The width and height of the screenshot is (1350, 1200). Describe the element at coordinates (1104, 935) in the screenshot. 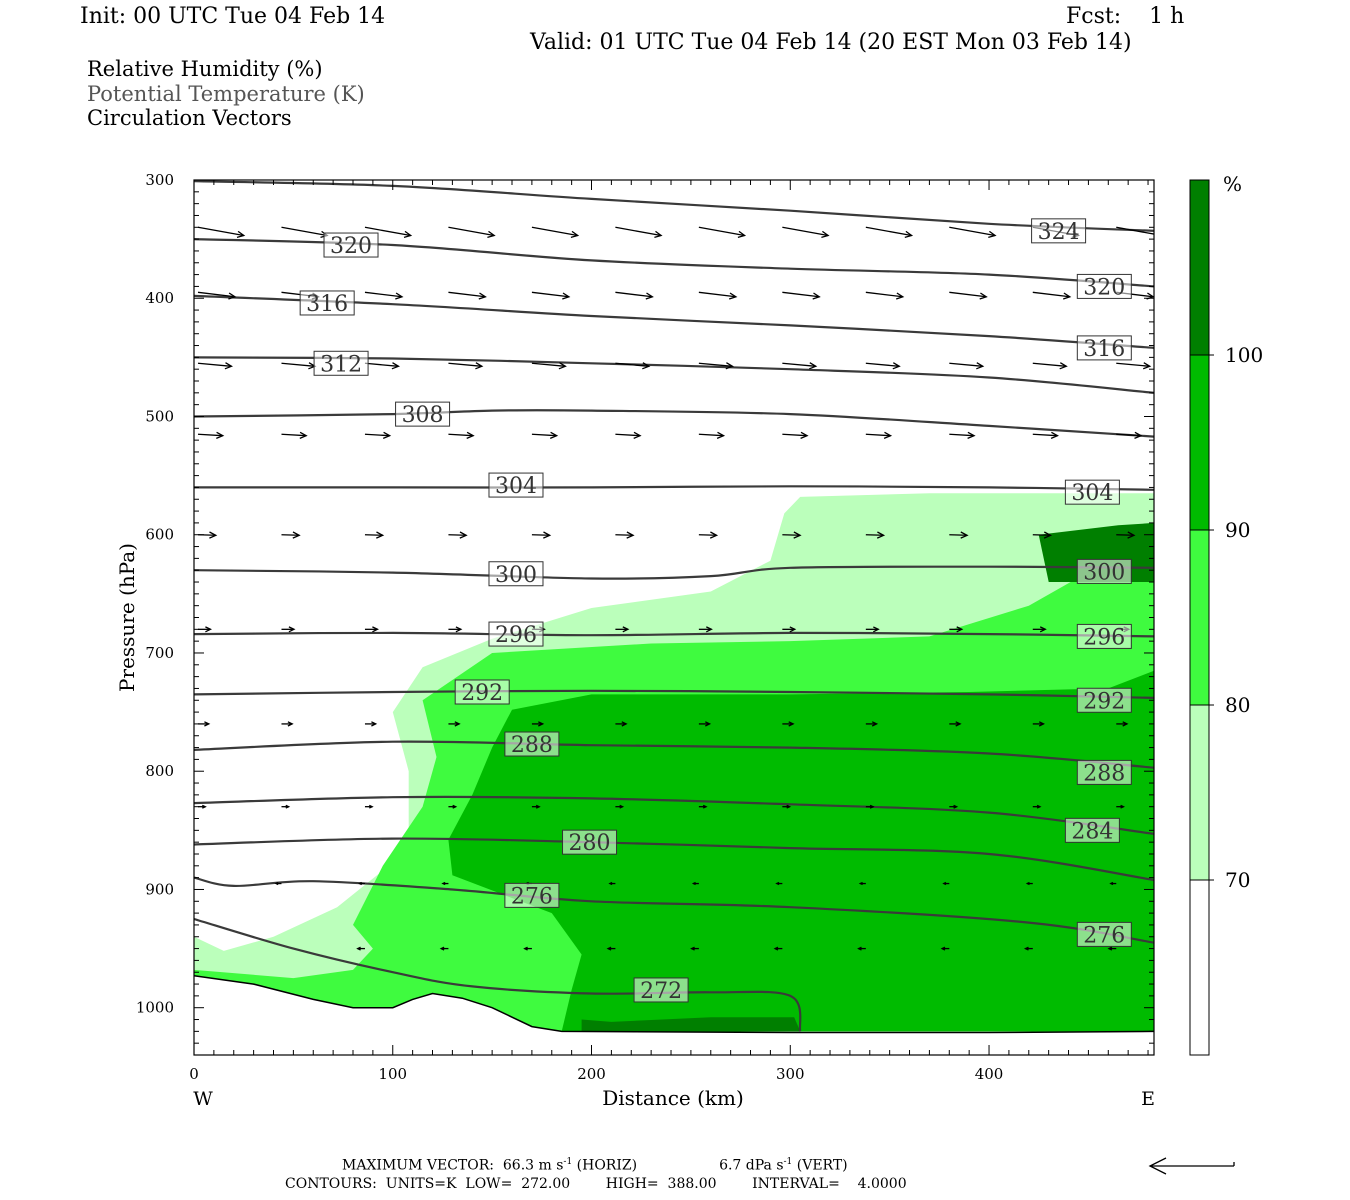

I see `contour-label-text: 276` at that location.